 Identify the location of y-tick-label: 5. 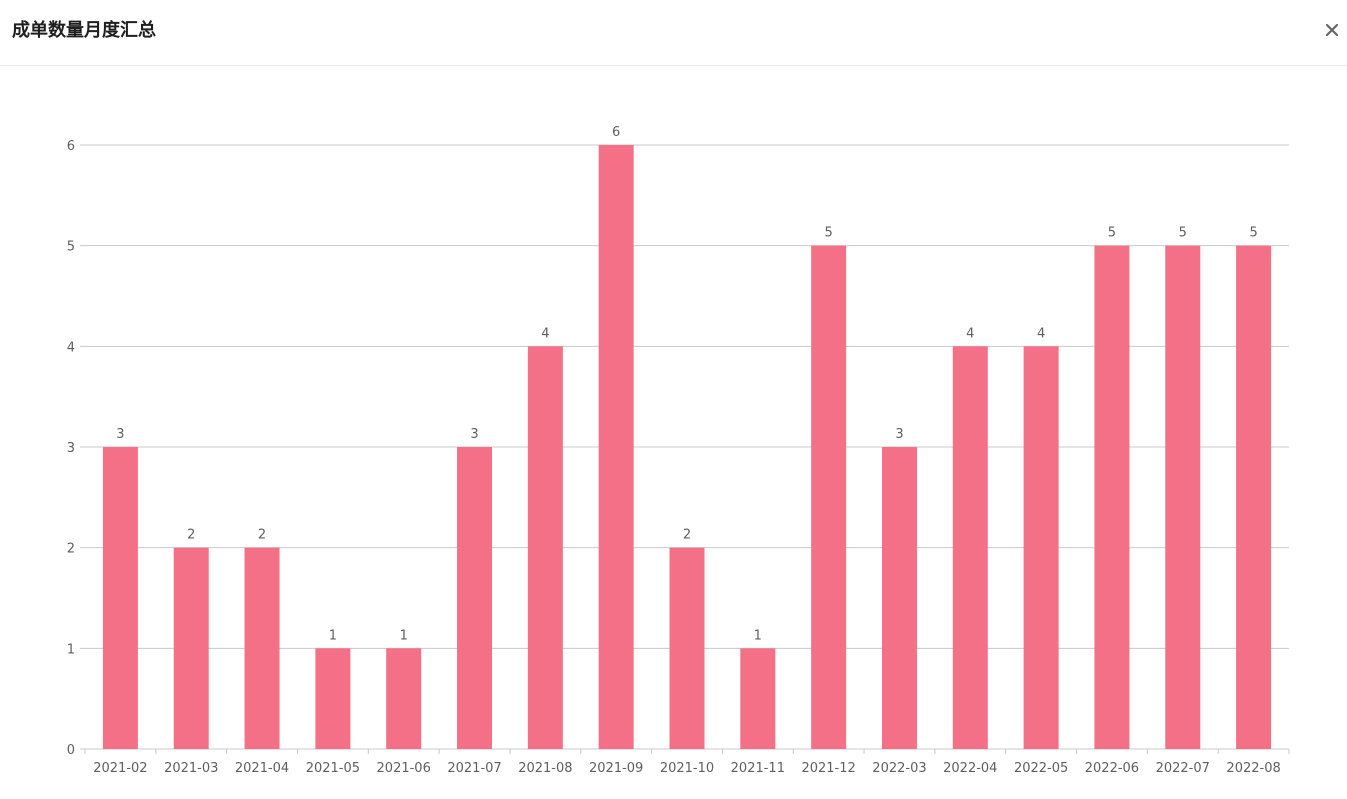
(71, 247).